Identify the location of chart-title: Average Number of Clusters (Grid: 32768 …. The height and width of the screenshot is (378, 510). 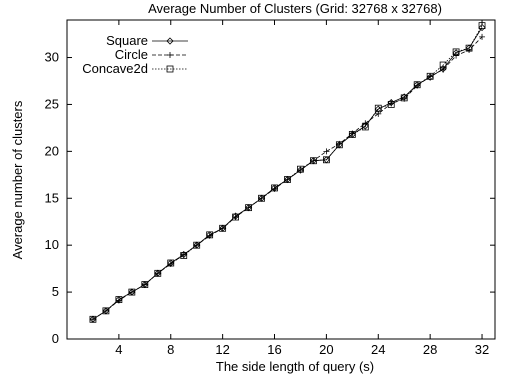
(295, 8).